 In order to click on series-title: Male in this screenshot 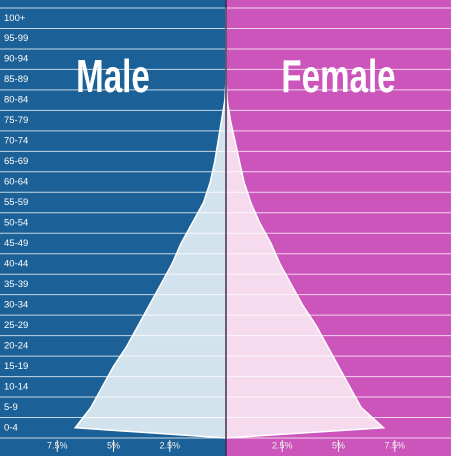, I will do `click(113, 77)`.